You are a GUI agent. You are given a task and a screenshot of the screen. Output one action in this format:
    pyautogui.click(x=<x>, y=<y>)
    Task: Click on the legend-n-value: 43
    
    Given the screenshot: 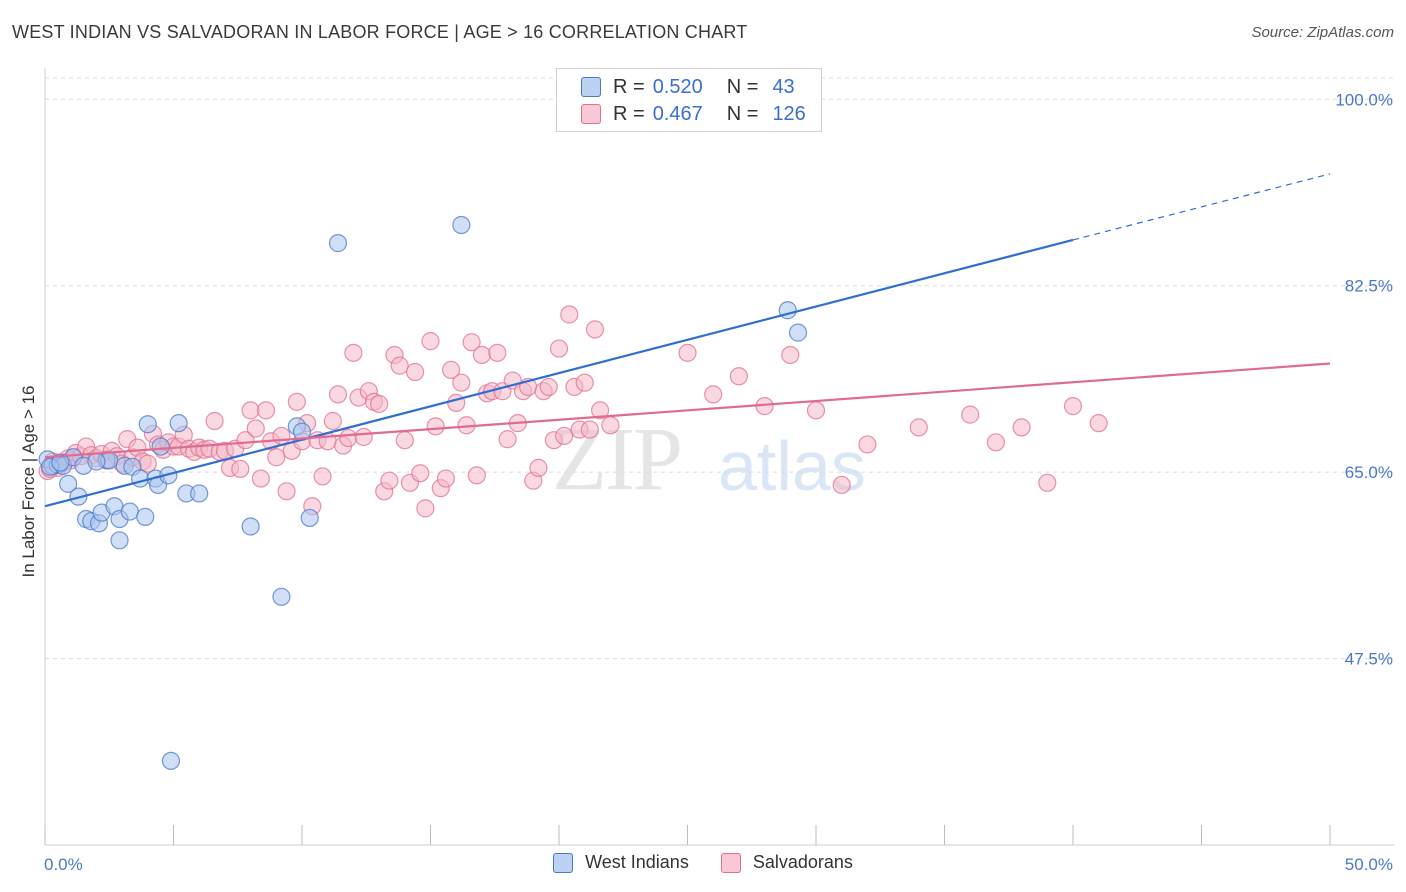 What is the action you would take?
    pyautogui.click(x=783, y=86)
    